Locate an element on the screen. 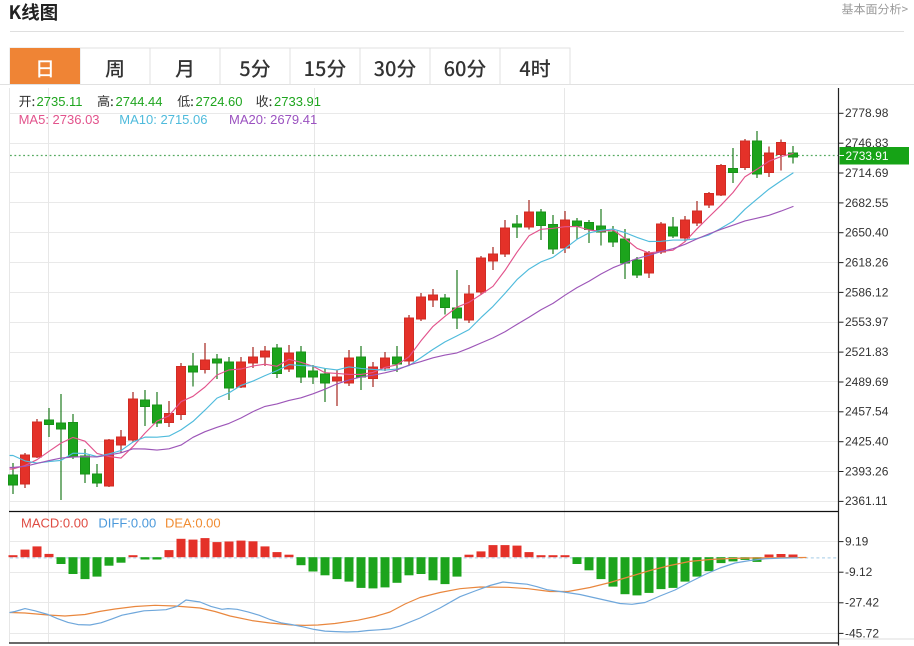 The width and height of the screenshot is (914, 646). svg-text: -45.72 is located at coordinates (862, 633).